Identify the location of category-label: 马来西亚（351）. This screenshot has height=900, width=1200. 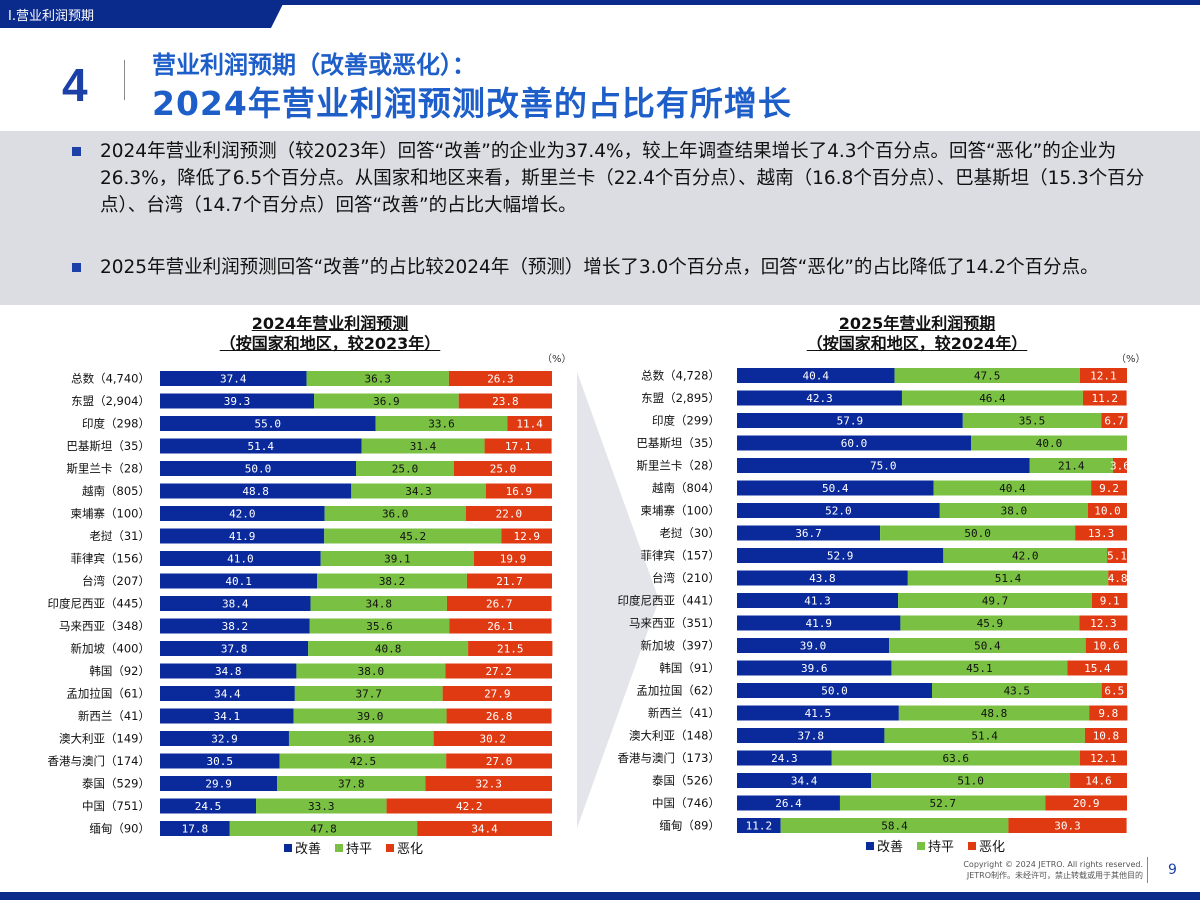
(674, 623).